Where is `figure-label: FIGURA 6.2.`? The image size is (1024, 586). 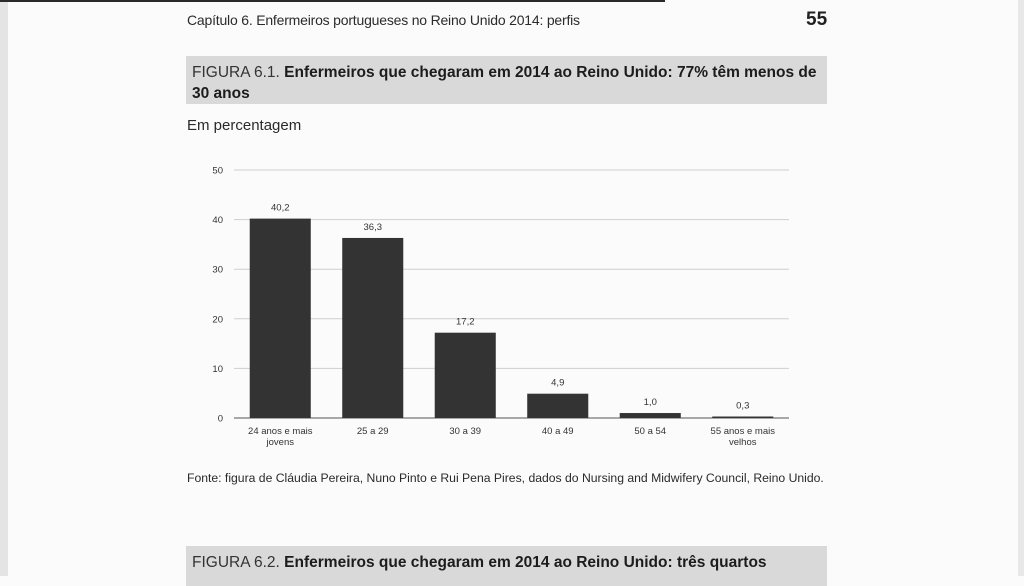 figure-label: FIGURA 6.2. is located at coordinates (238, 562).